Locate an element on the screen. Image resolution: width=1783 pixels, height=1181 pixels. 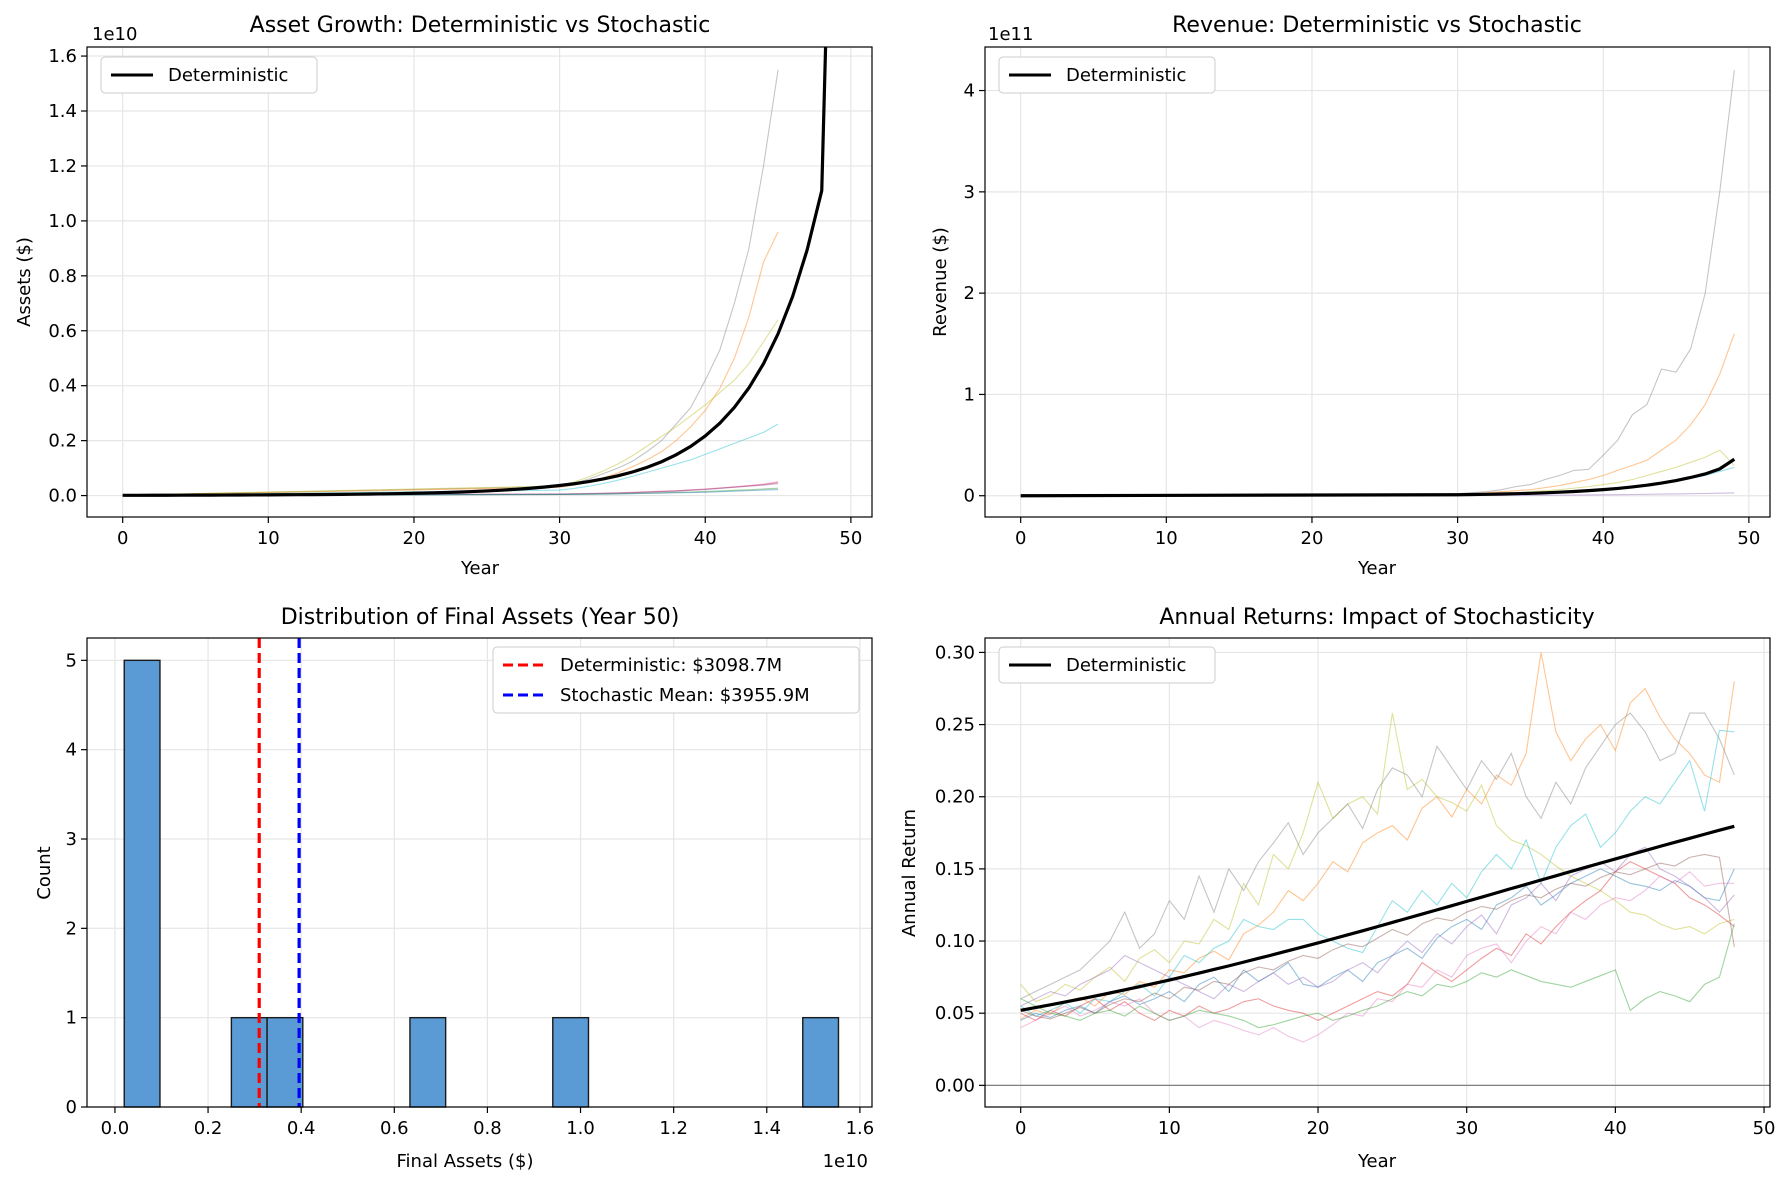
histogram-ytick-label: 1 is located at coordinates (71, 1018).